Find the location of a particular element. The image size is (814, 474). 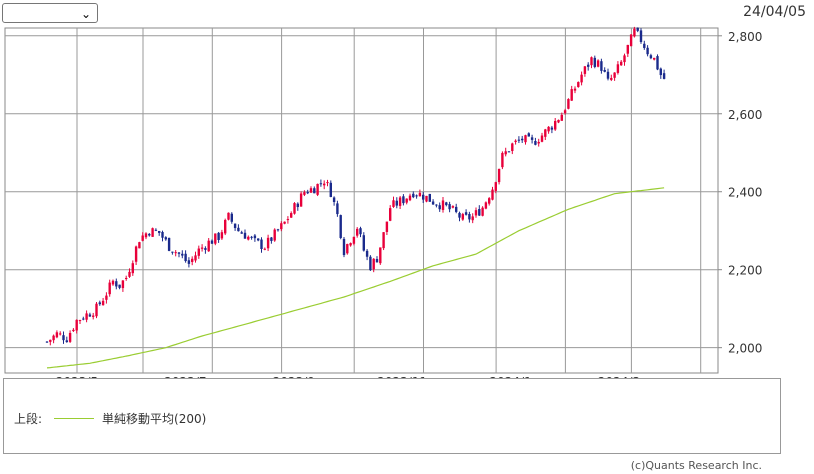

x-tick-label: 2023/9 is located at coordinates (294, 376).